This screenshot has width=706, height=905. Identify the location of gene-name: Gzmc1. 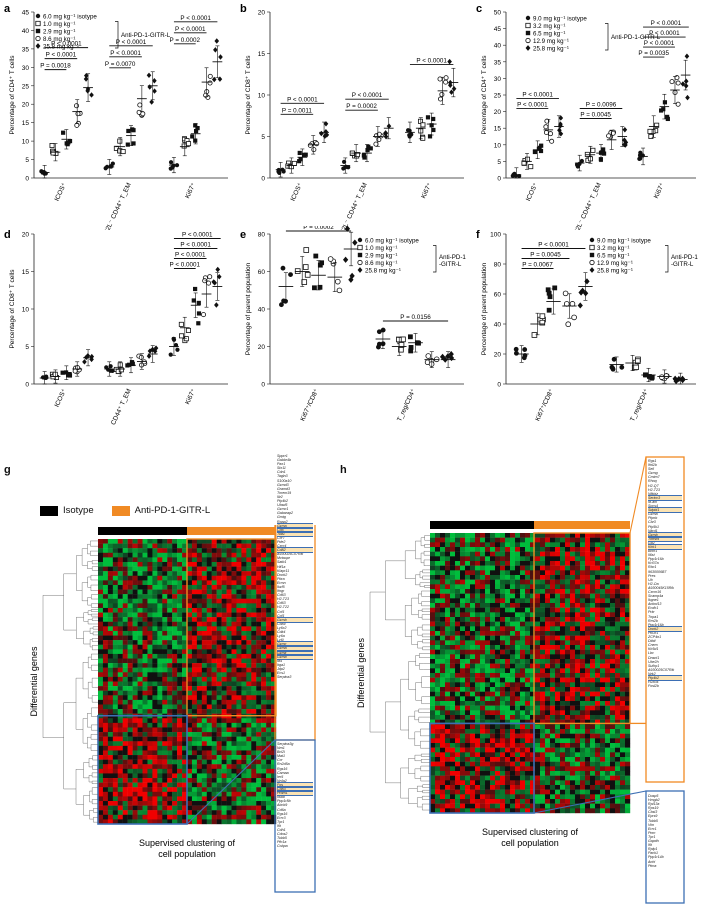
(283, 509).